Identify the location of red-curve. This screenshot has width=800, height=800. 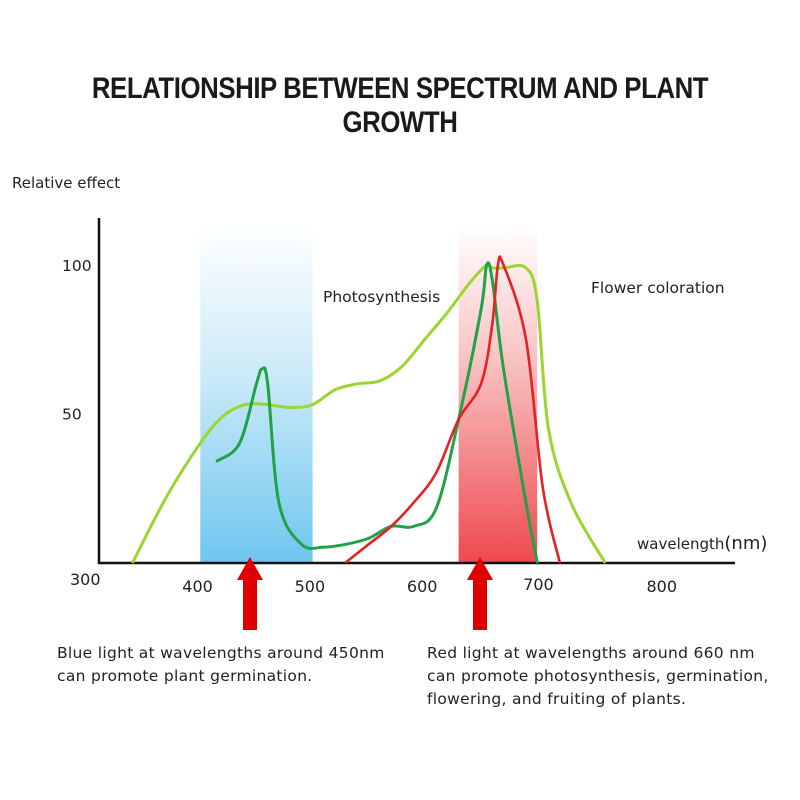
(452, 409).